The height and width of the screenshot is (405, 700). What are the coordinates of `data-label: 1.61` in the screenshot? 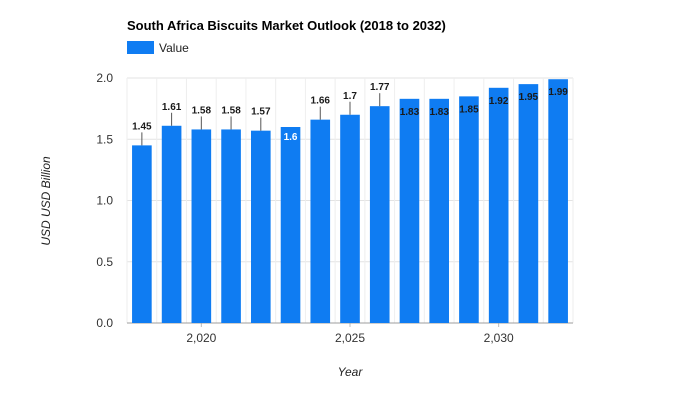 It's located at (172, 107).